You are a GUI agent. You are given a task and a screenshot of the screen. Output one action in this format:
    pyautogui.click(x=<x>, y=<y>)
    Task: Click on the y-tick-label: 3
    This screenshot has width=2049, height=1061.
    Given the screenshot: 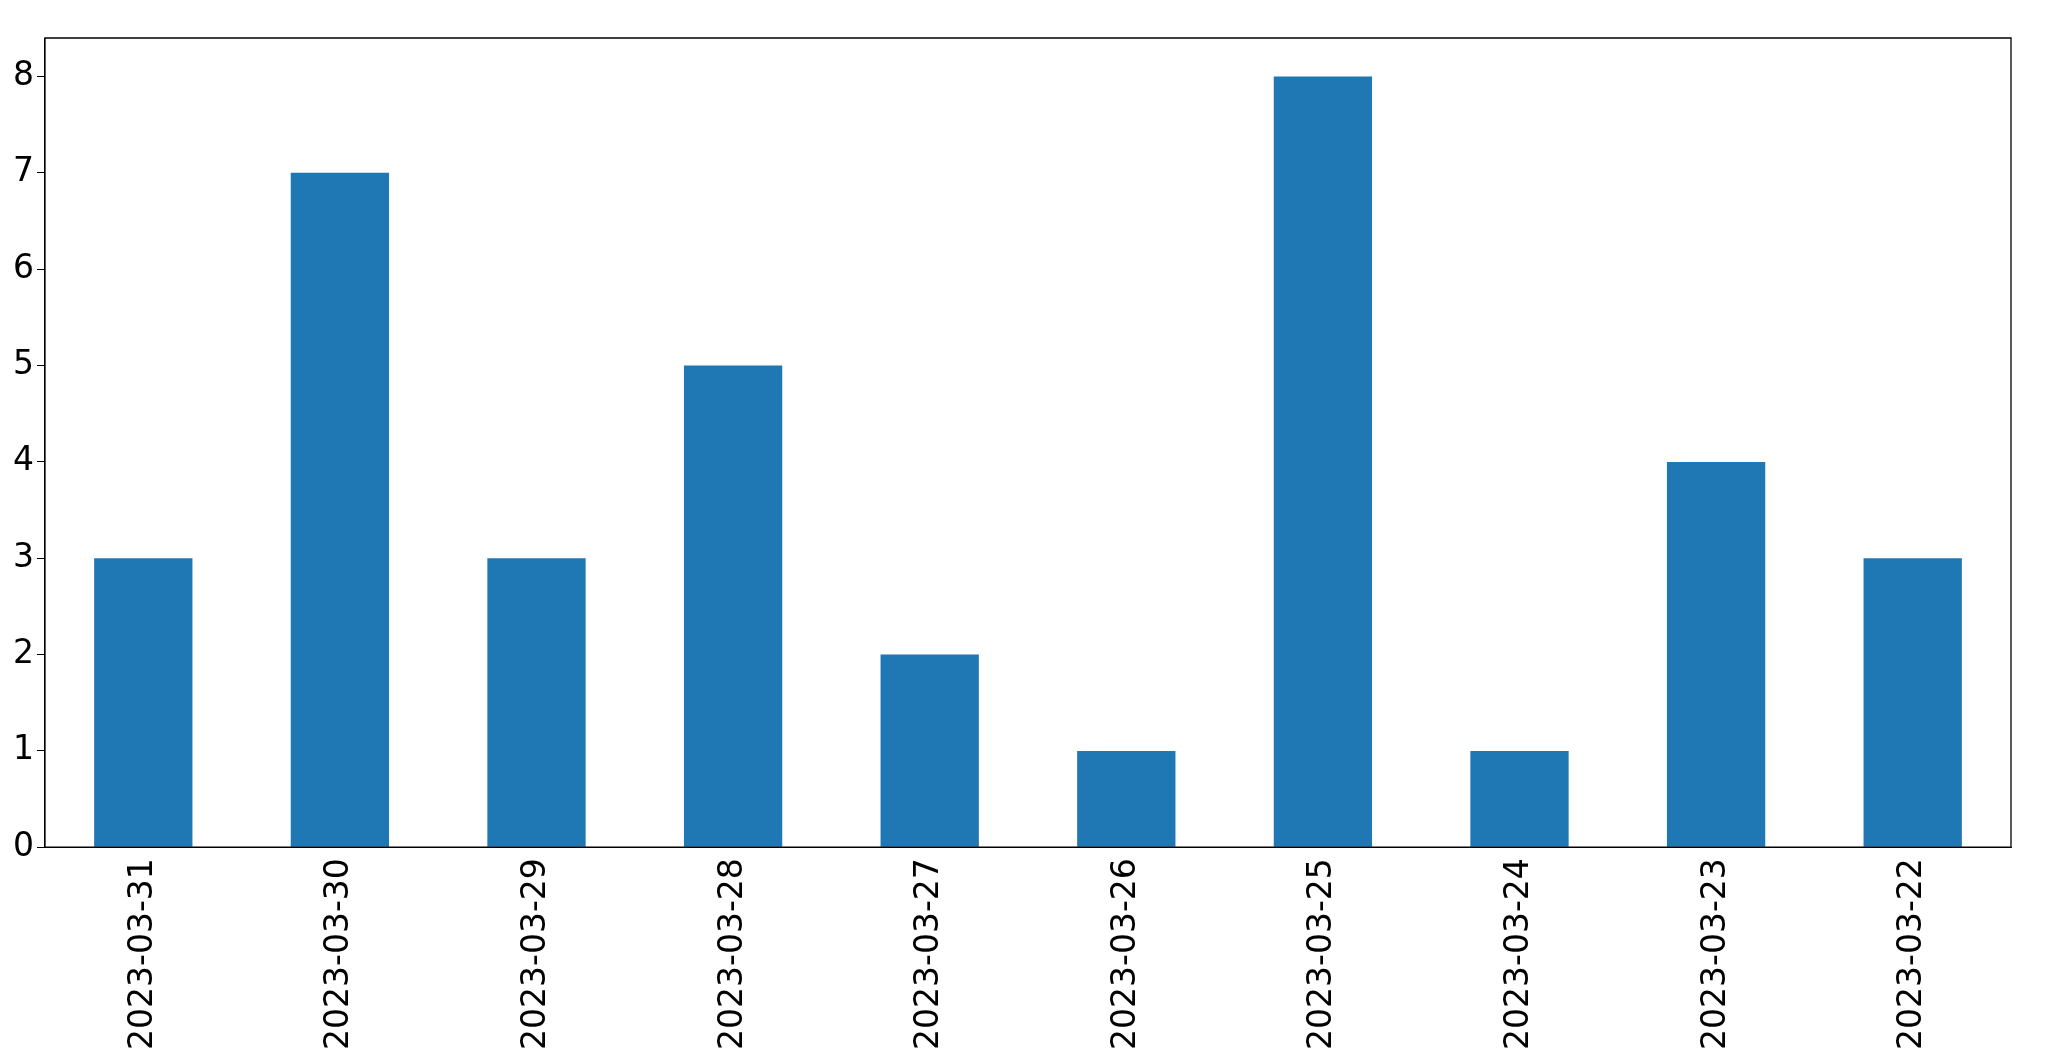 What is the action you would take?
    pyautogui.click(x=23, y=555)
    